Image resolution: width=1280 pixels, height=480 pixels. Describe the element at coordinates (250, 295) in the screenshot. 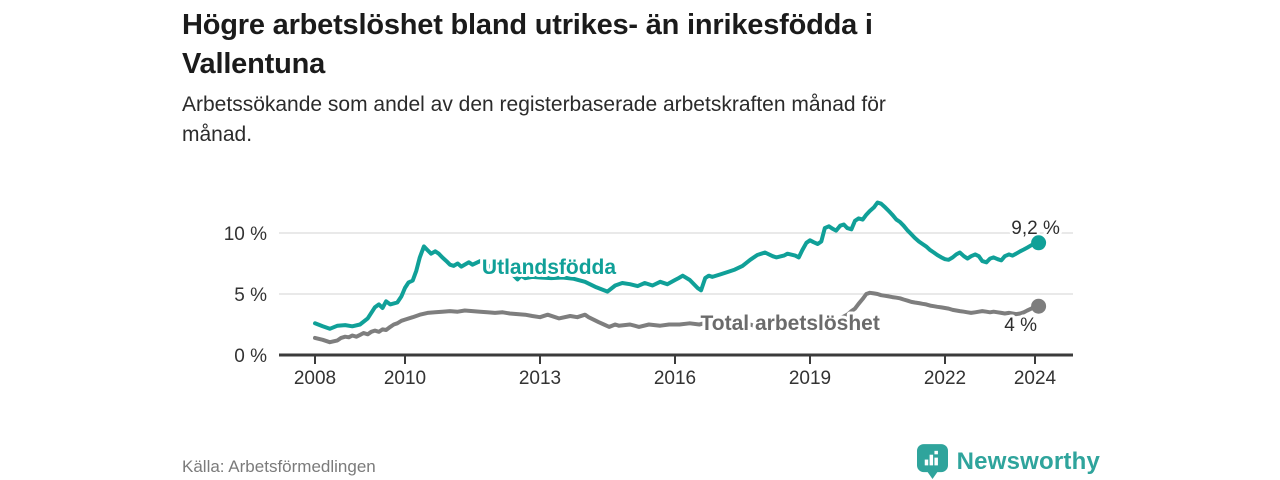

I see `y-tick-label-5: 5 %` at that location.